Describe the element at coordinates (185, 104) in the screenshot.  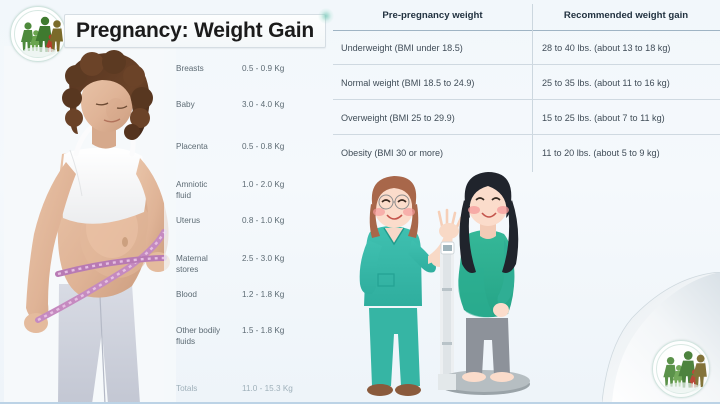
I see `weight-row-label: Baby` at that location.